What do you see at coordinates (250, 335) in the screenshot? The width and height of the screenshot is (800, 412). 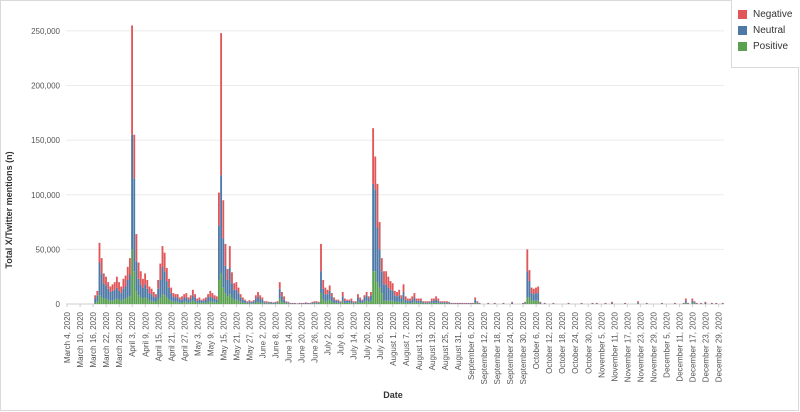 I see `x-tick-label: May 27, 2020` at bounding box center [250, 335].